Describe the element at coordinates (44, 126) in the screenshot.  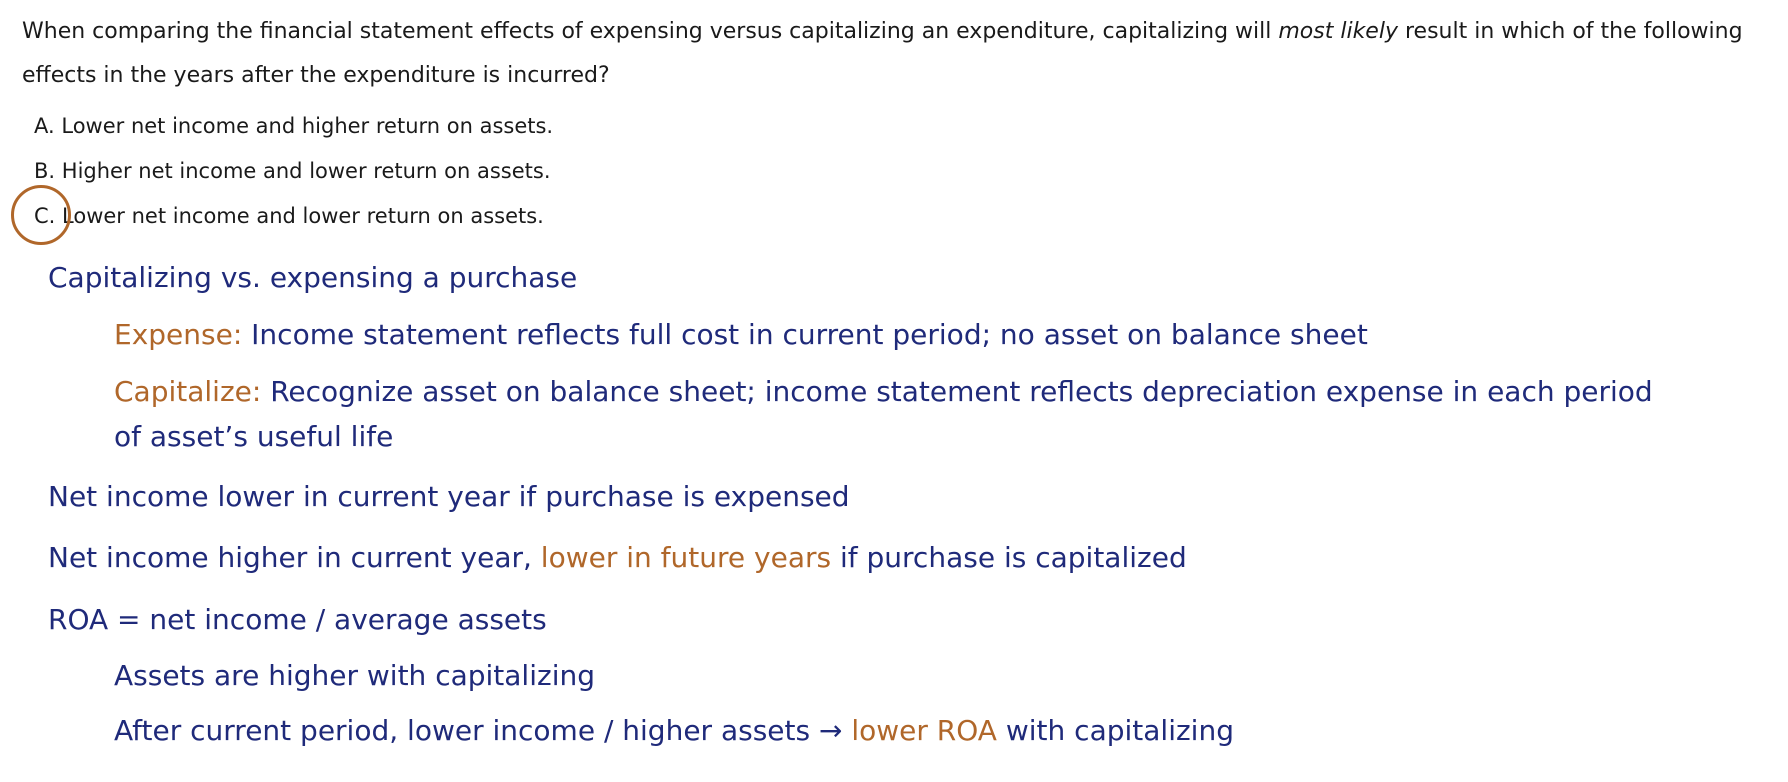
I see `option-a-letter: A.` at that location.